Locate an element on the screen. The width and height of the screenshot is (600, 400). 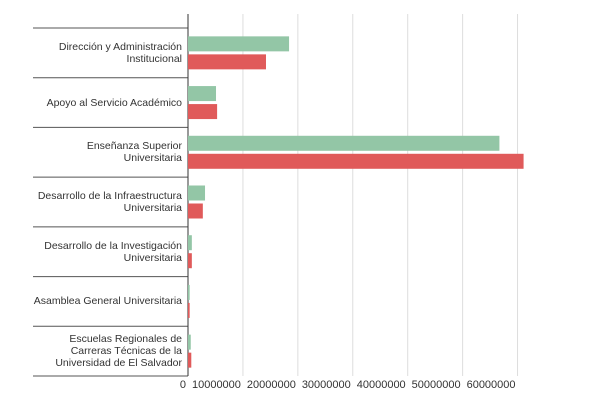
x-tick-label: 60000000 is located at coordinates (491, 385).